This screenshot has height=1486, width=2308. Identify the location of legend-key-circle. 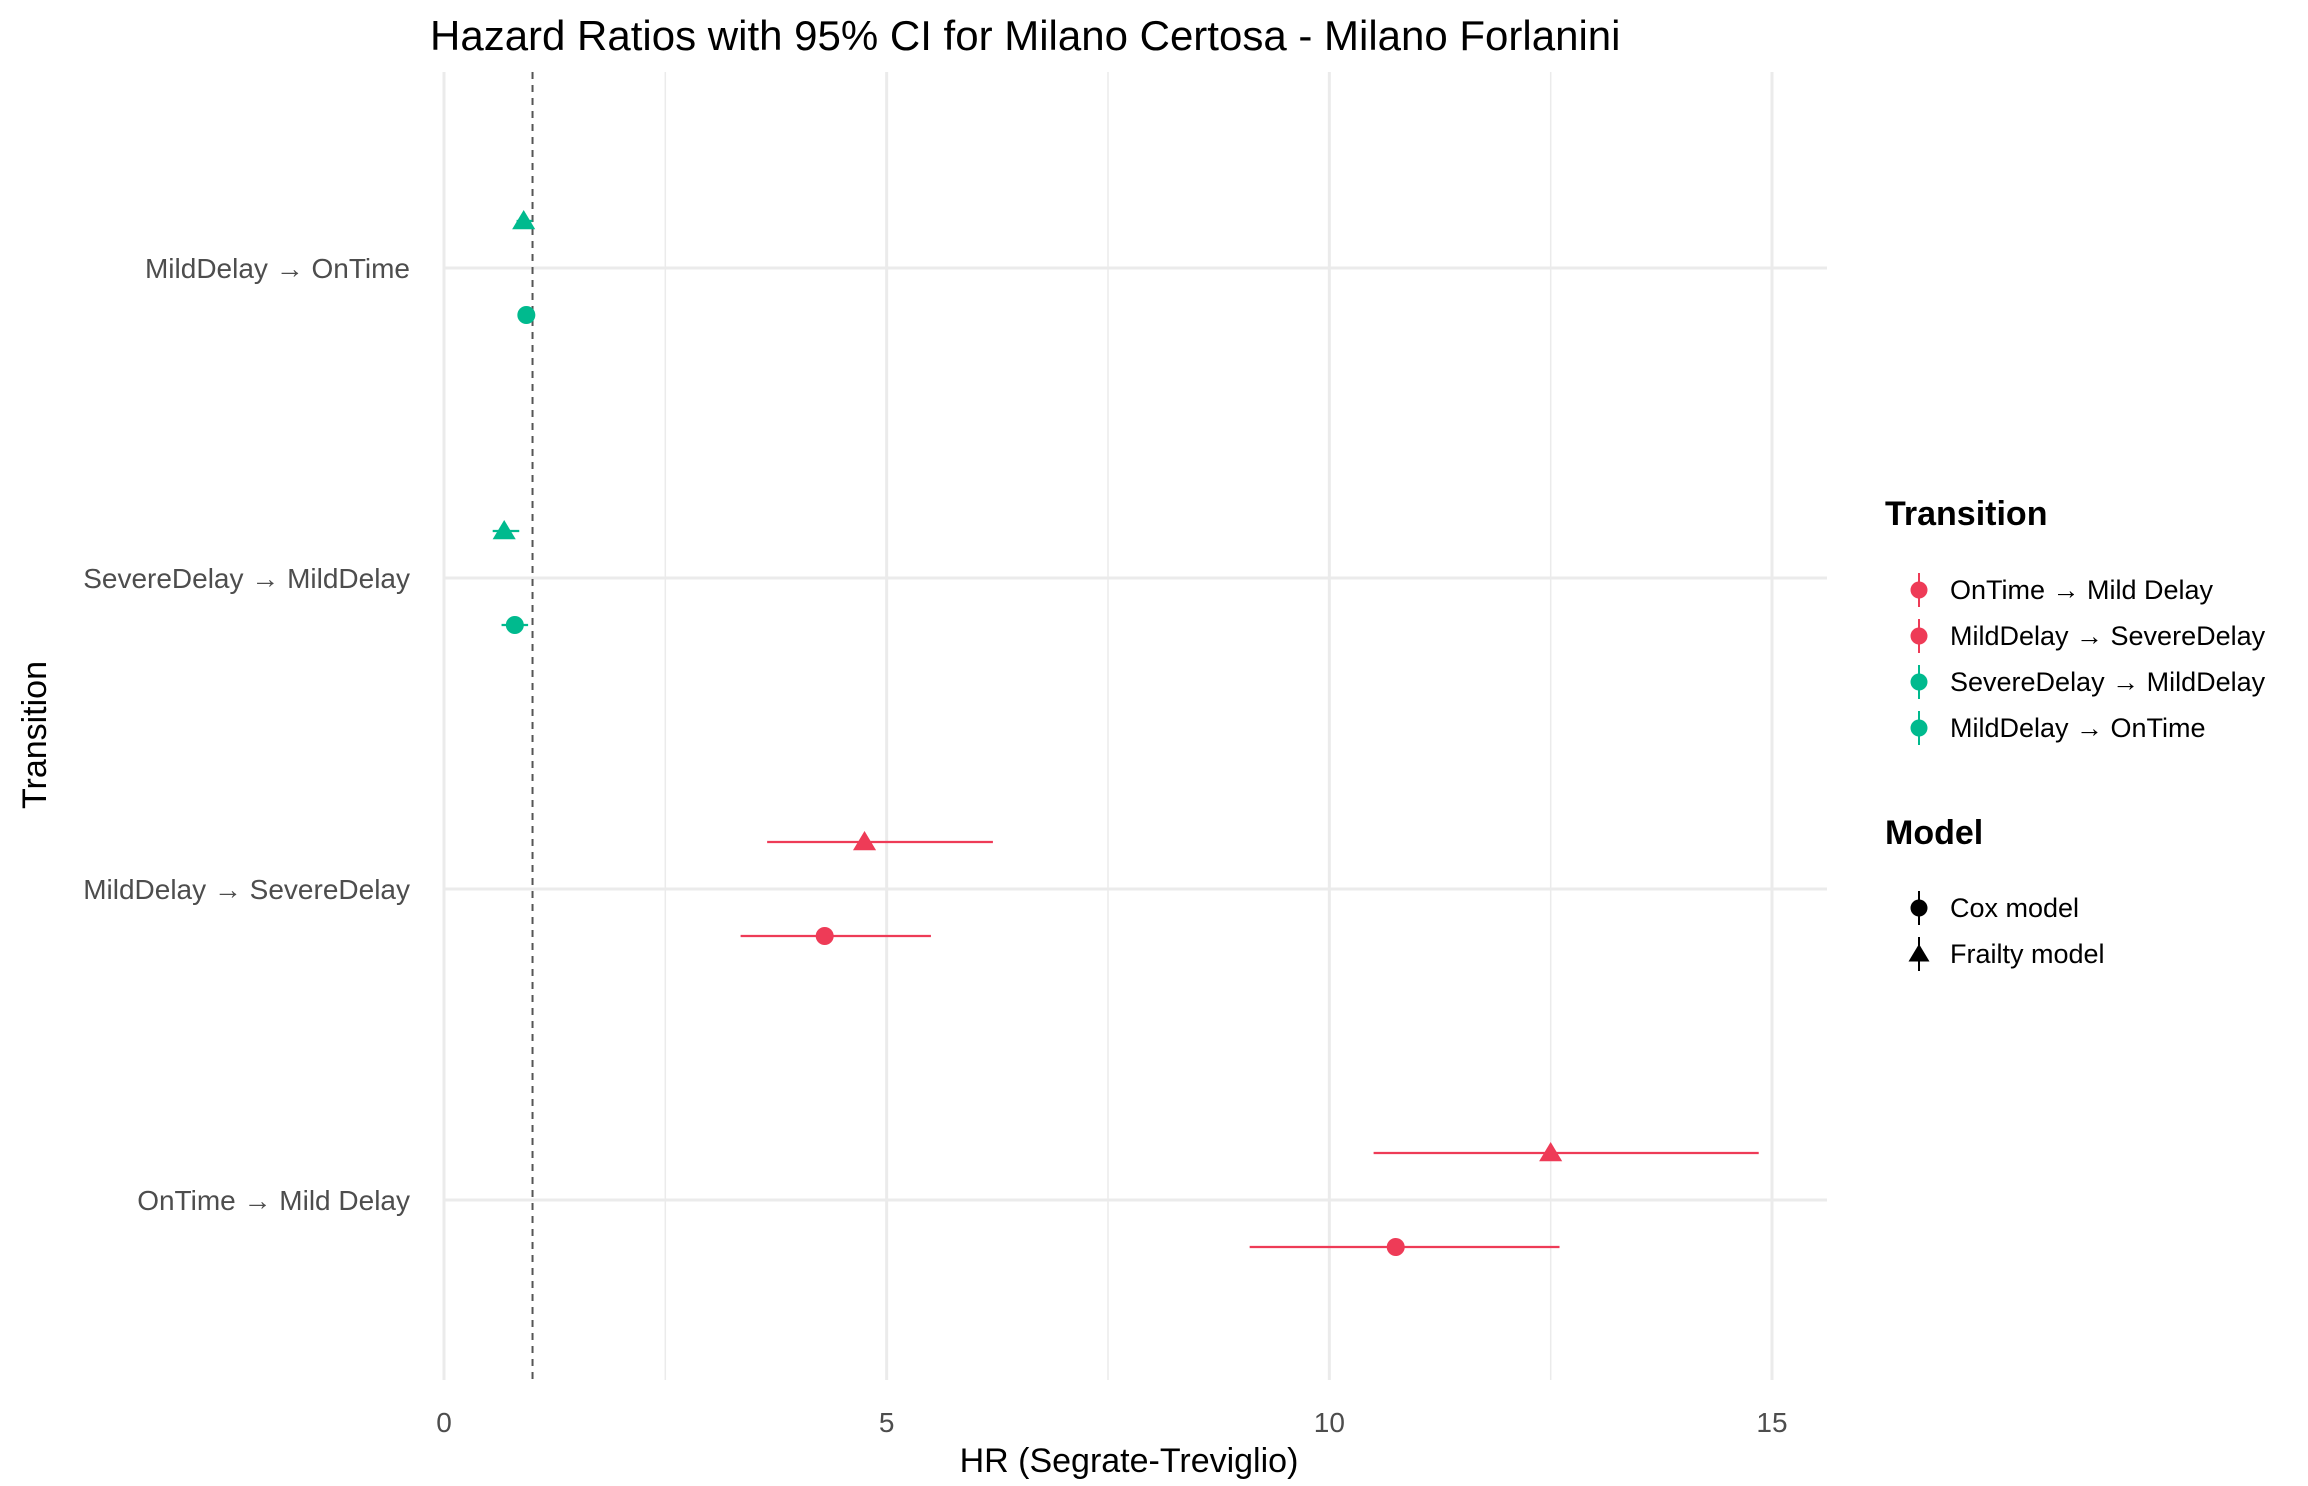
(1919, 908).